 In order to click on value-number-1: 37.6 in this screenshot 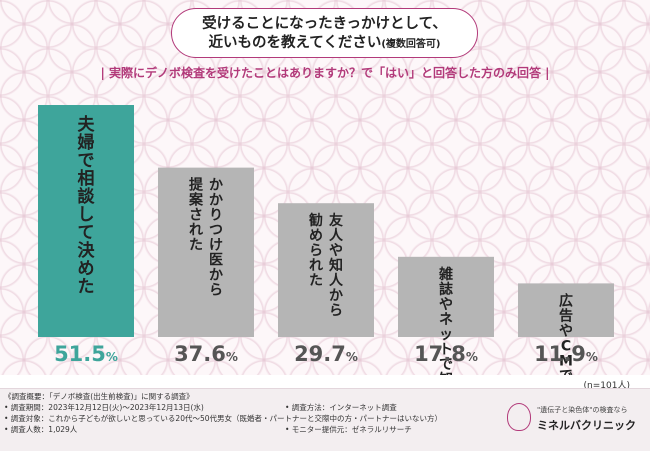, I will do `click(200, 354)`.